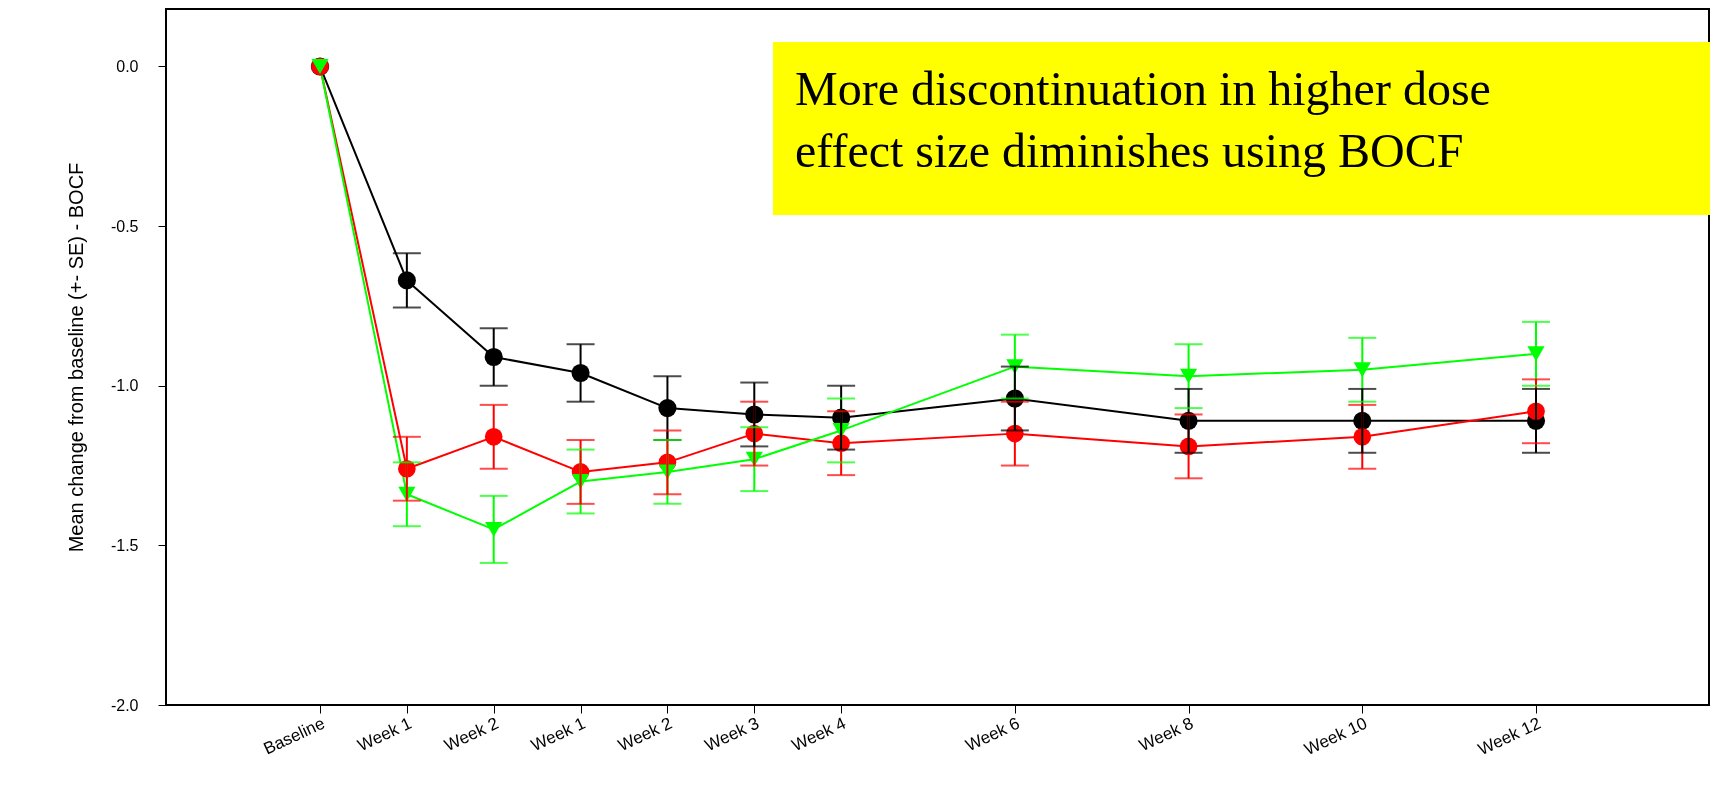  I want to click on y-tick-label: 0.0, so click(127, 66).